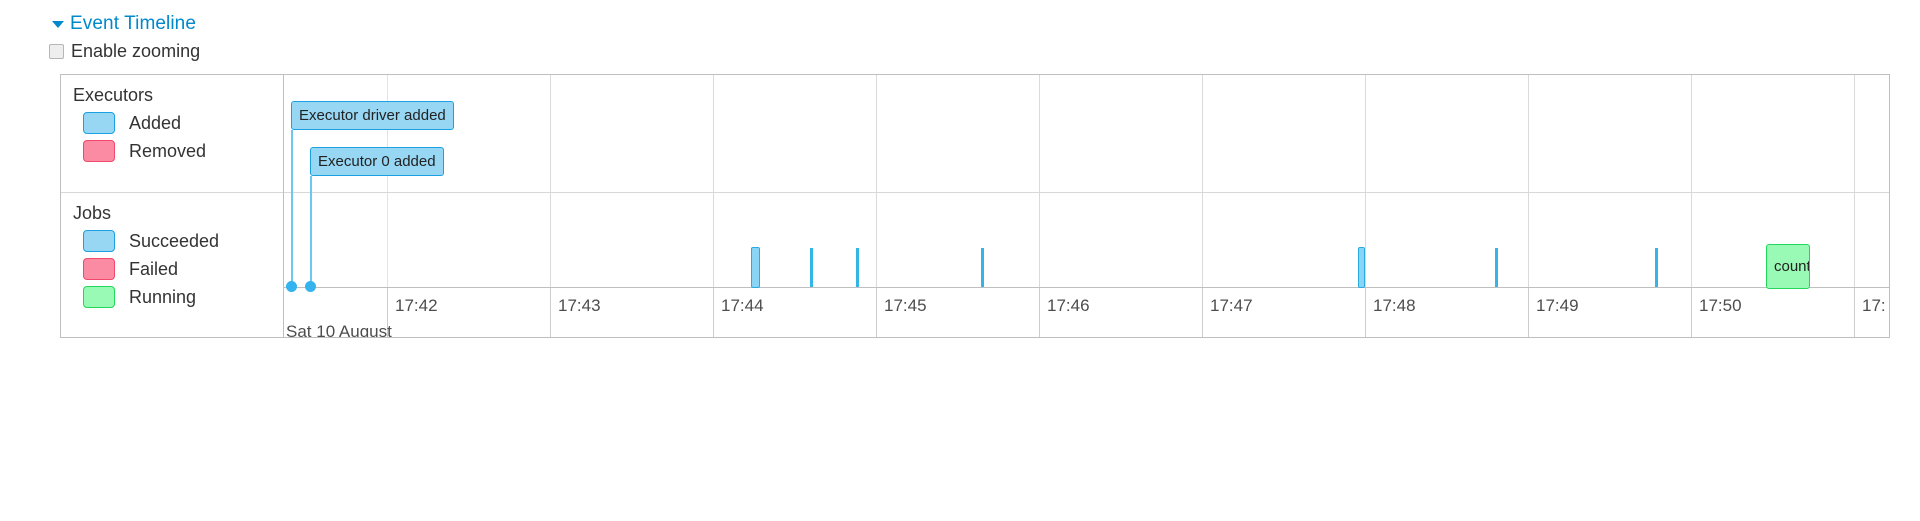 This screenshot has width=1920, height=521. I want to click on legend-label: Failed, so click(154, 268).